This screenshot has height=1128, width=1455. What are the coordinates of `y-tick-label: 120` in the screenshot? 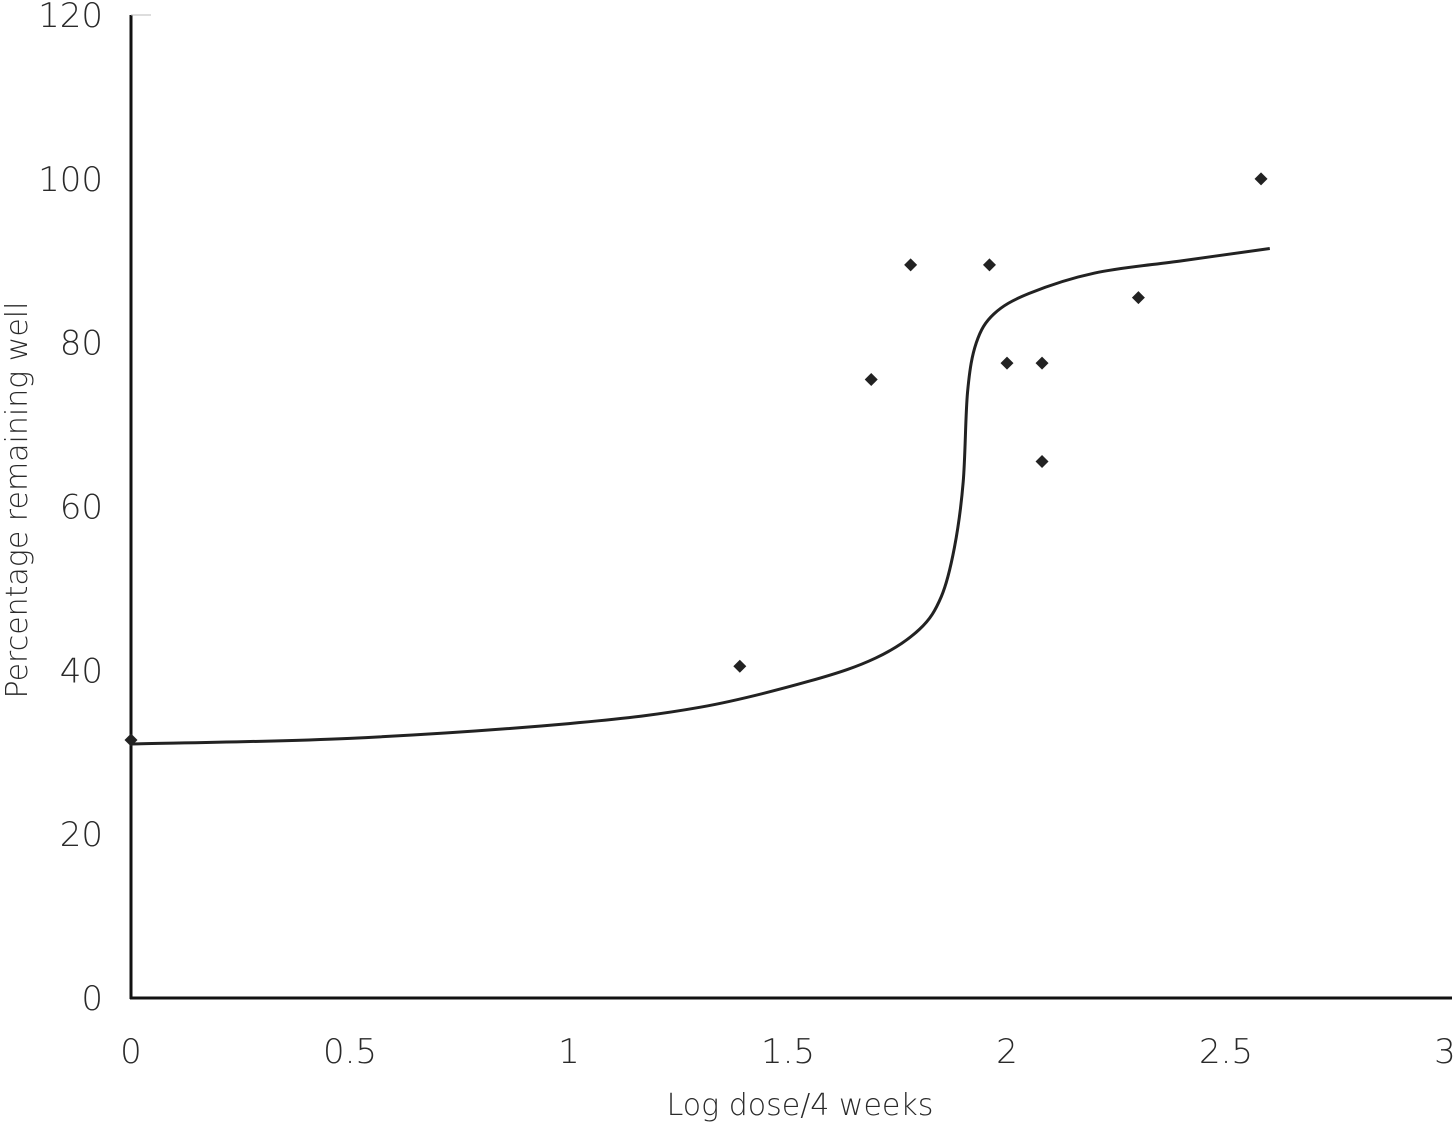 It's located at (70, 18).